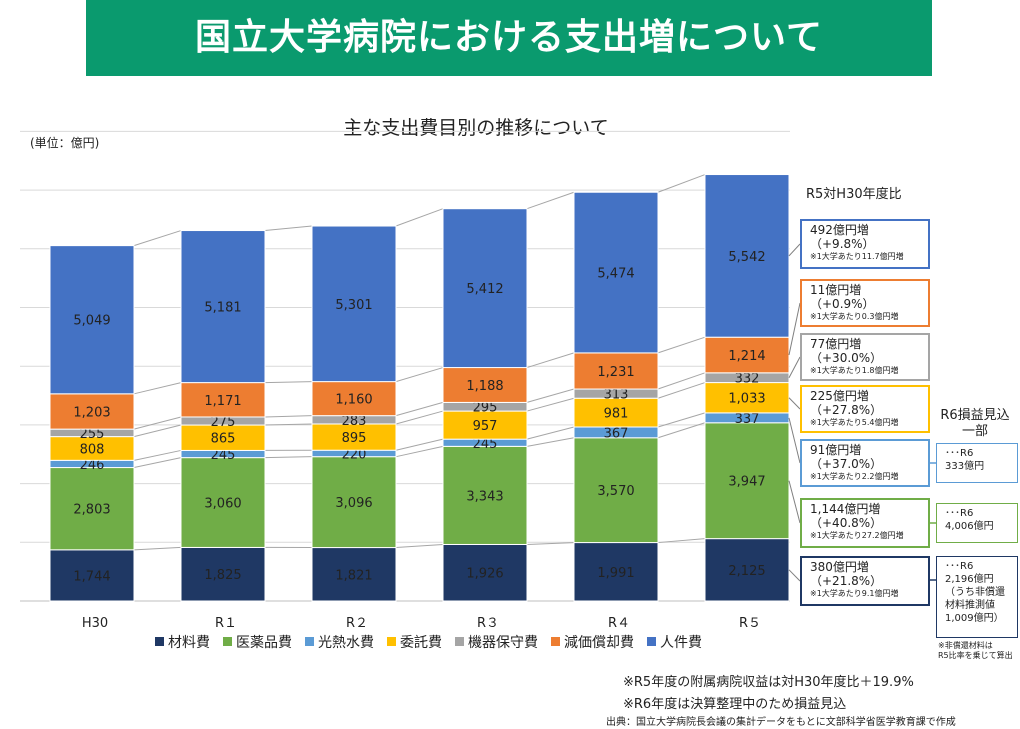  Describe the element at coordinates (842, 304) in the screenshot. I see `comparison-percent: （+0.9%）` at that location.